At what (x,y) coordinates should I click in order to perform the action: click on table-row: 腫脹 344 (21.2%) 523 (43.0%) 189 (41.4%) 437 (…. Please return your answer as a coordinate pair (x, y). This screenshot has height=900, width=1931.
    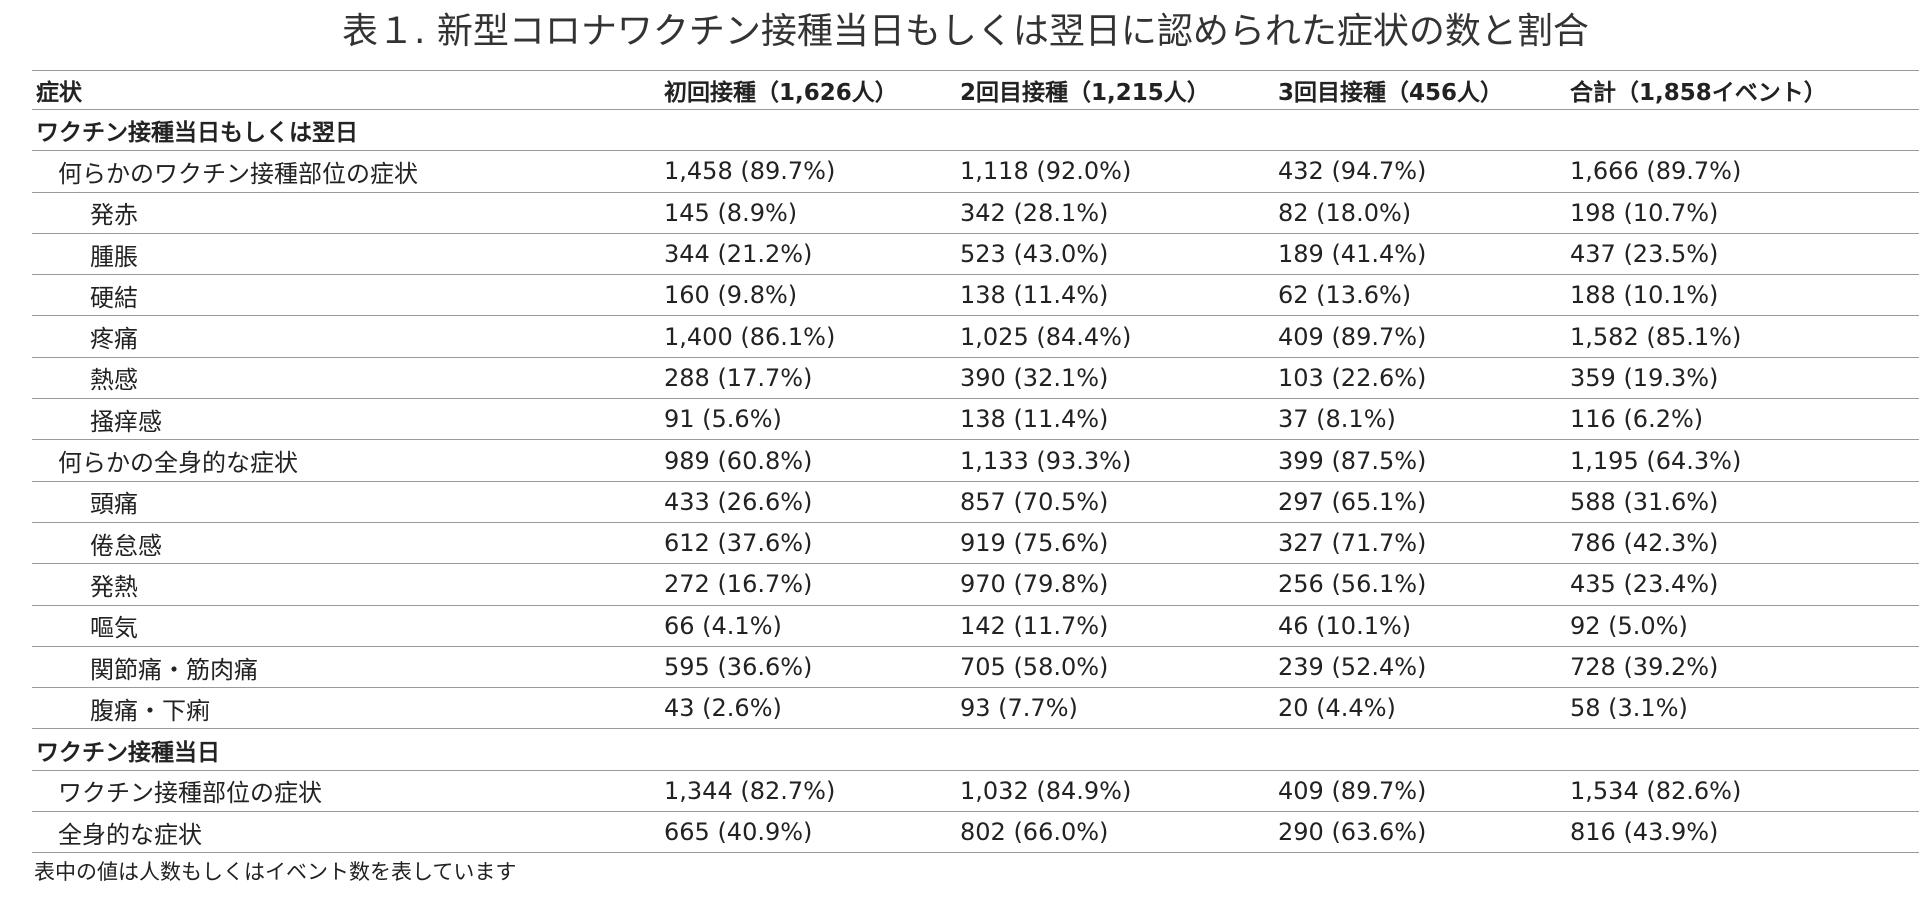
    Looking at the image, I should click on (975, 255).